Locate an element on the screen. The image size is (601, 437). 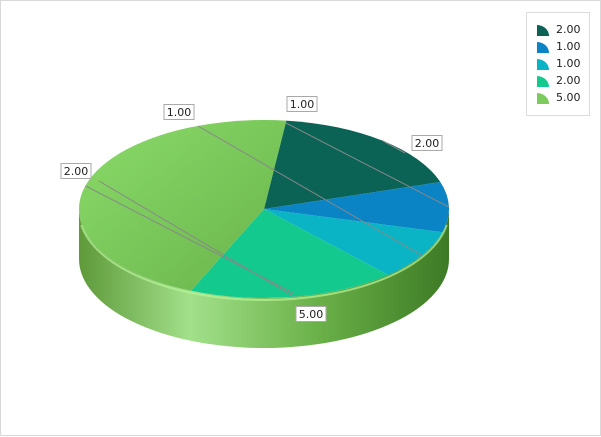
legend-label: 5.00 is located at coordinates (568, 97).